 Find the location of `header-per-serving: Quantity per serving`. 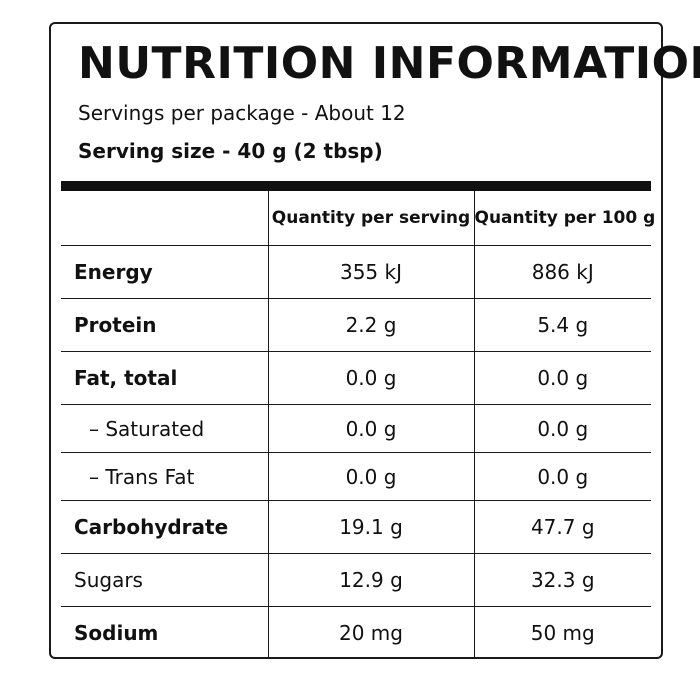

header-per-serving: Quantity per serving is located at coordinates (370, 218).